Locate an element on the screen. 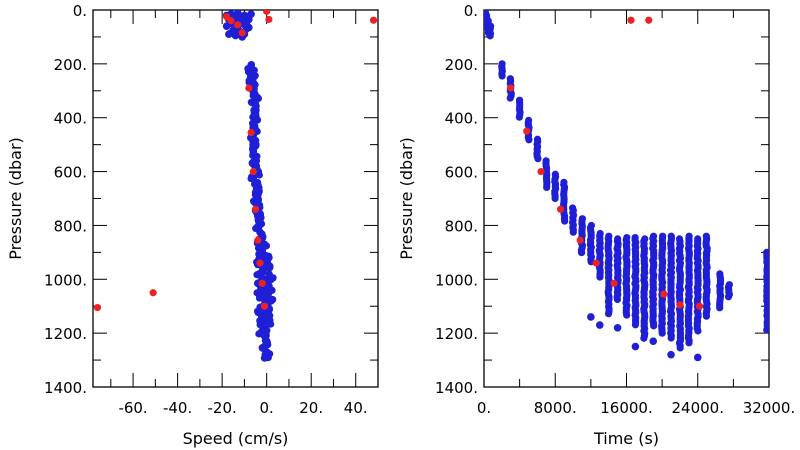  speed-x-tick-label: 0. is located at coordinates (267, 408).